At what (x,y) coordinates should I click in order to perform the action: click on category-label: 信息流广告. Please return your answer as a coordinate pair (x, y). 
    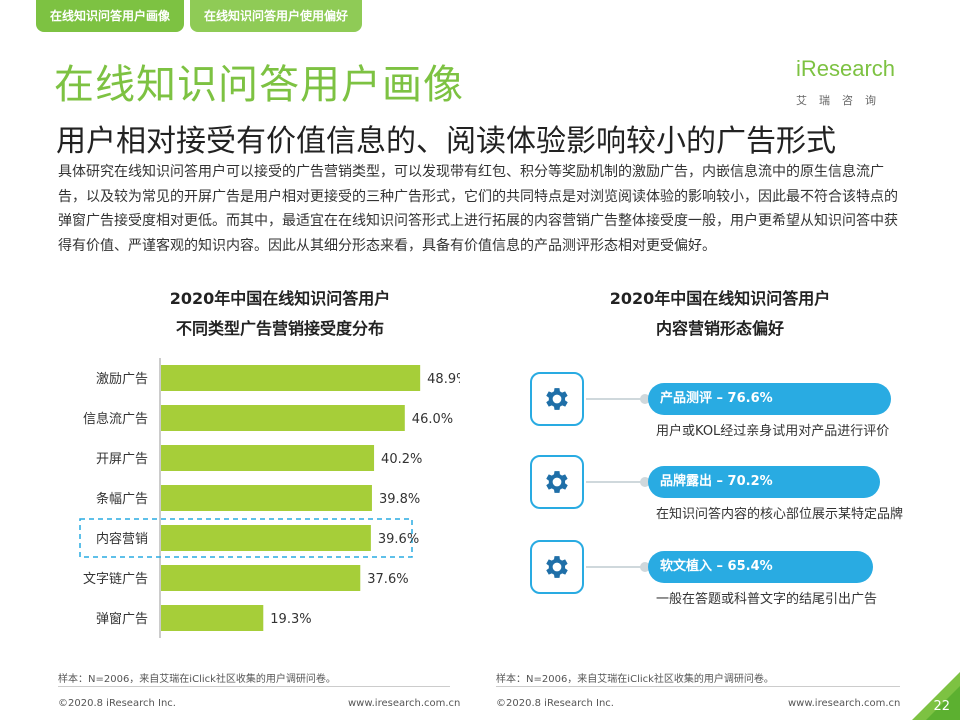
    Looking at the image, I should click on (115, 419).